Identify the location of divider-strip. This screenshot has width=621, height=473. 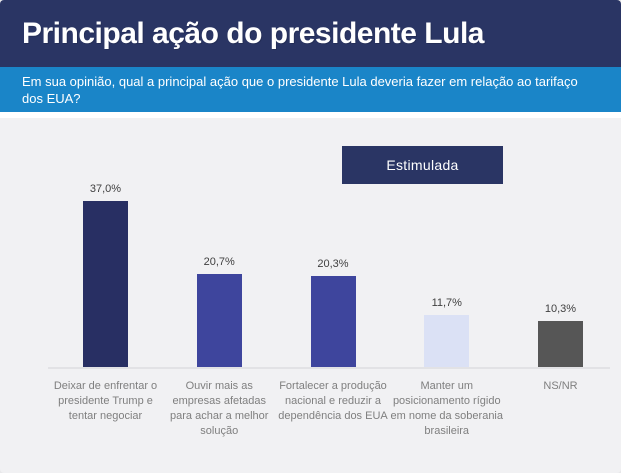
(310, 115).